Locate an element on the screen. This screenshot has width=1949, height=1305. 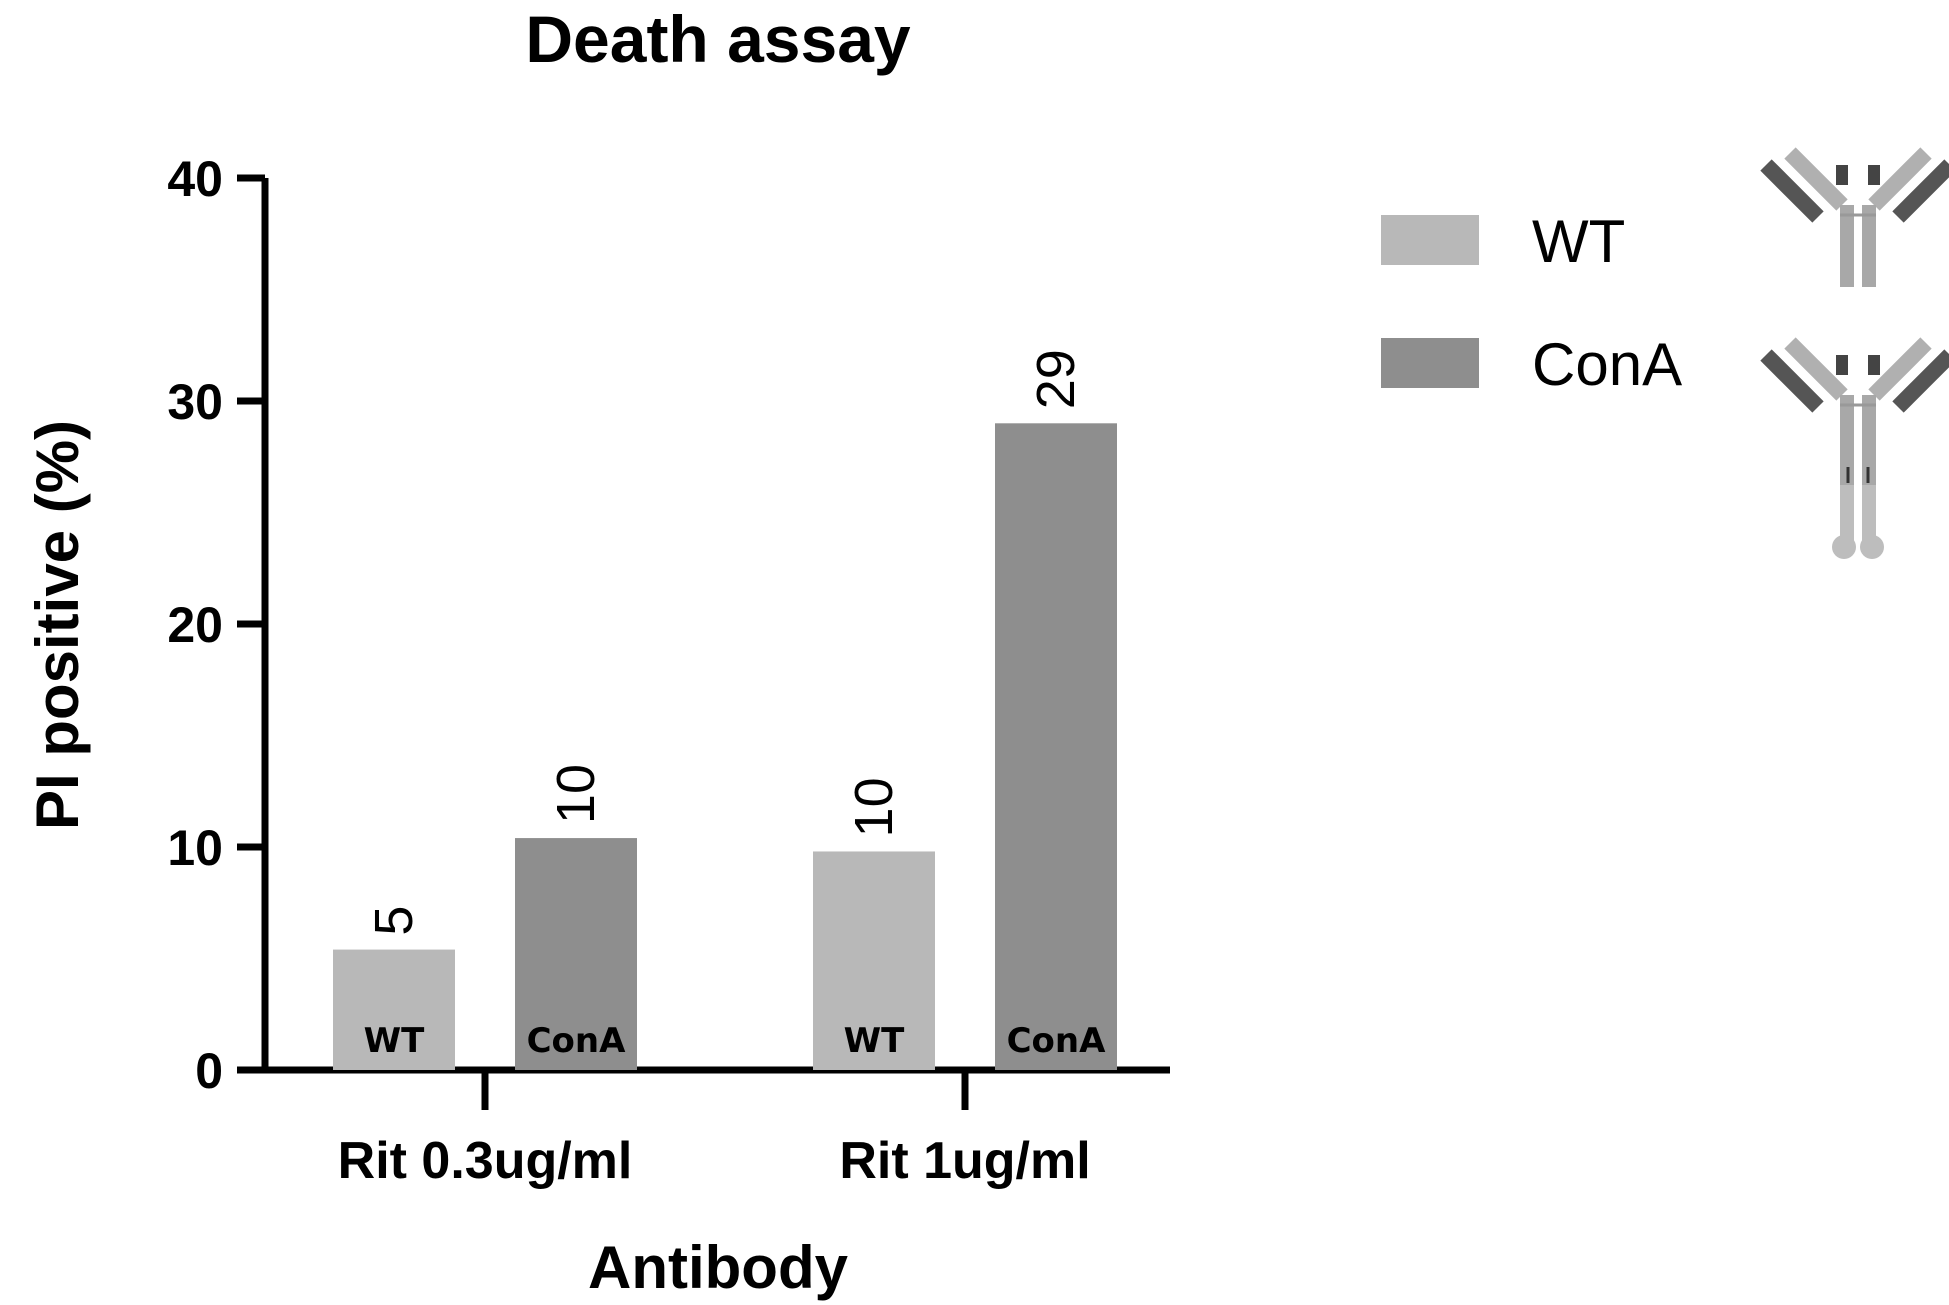
legend-label-cona: ConA is located at coordinates (1607, 364).